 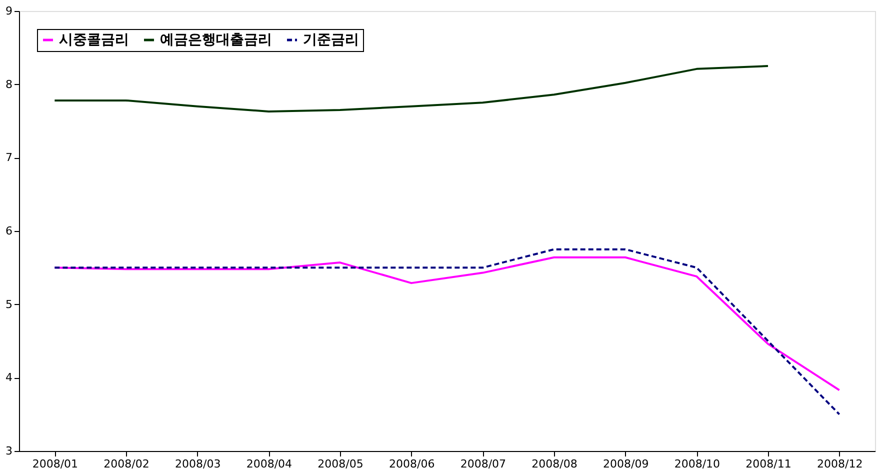 I want to click on x-tick-label: 2008/11, so click(x=769, y=464).